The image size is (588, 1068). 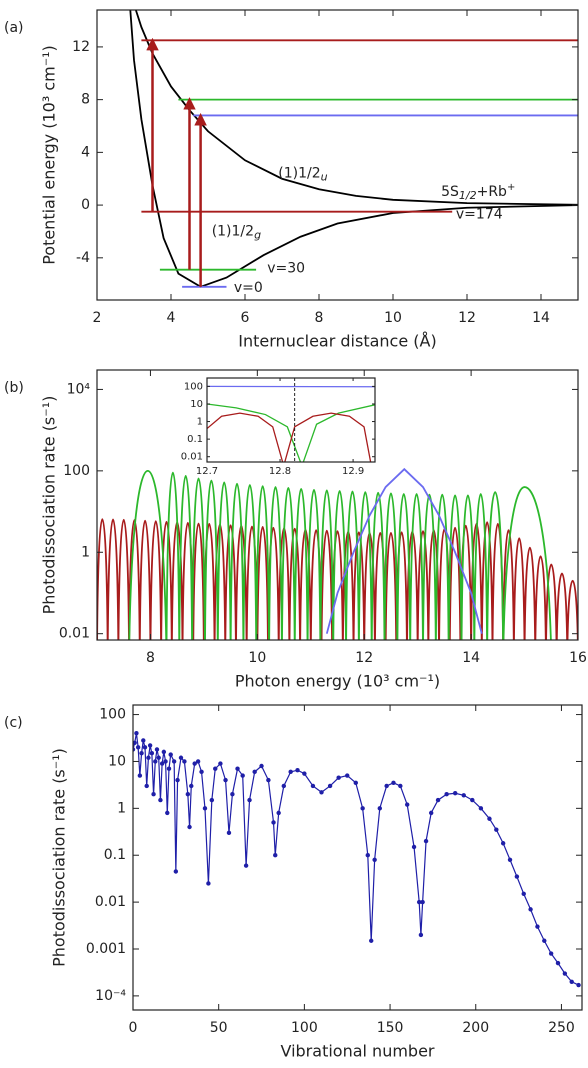 What do you see at coordinates (357, 1051) in the screenshot?
I see `x-axis-title: Vibrational number` at bounding box center [357, 1051].